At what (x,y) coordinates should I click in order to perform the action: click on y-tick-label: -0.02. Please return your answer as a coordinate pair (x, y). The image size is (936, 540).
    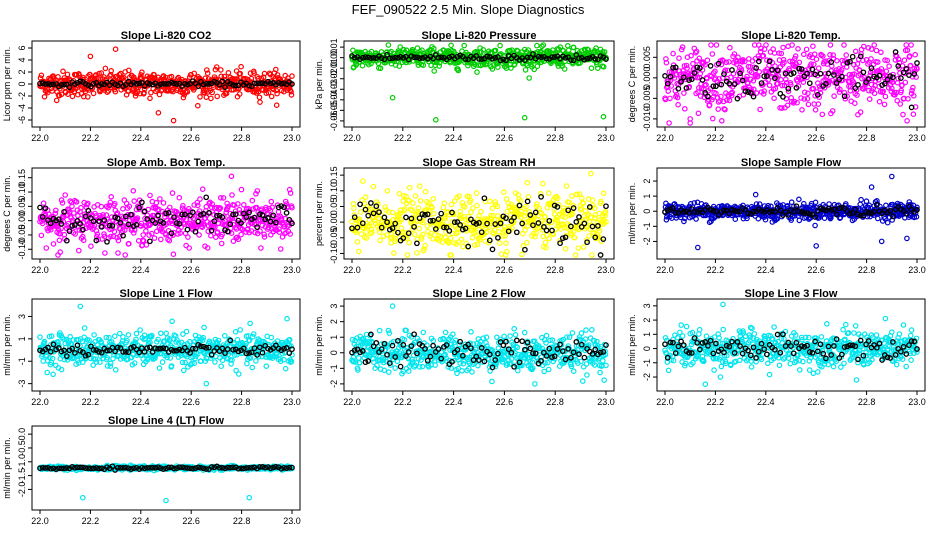
    Looking at the image, I should click on (334, 78).